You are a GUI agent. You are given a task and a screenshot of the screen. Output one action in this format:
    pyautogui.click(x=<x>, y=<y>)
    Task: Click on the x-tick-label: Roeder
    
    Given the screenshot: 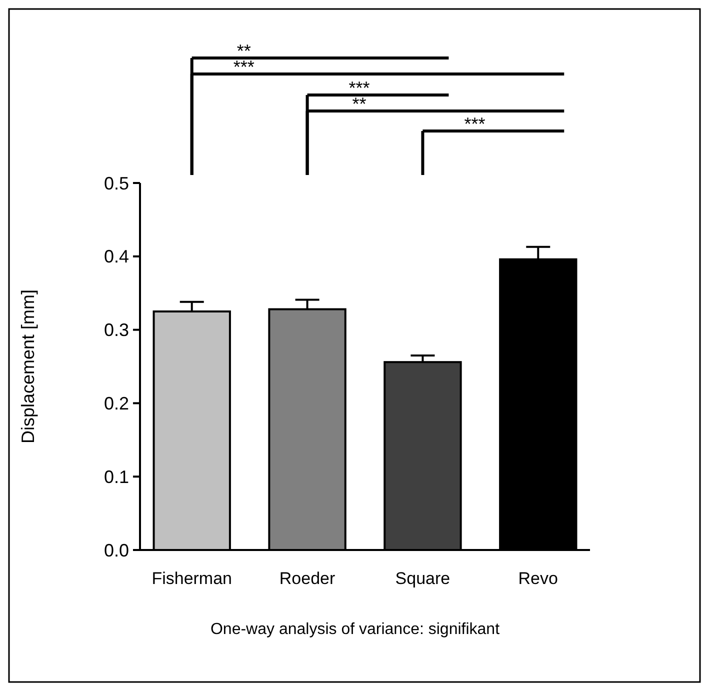 What is the action you would take?
    pyautogui.click(x=307, y=578)
    